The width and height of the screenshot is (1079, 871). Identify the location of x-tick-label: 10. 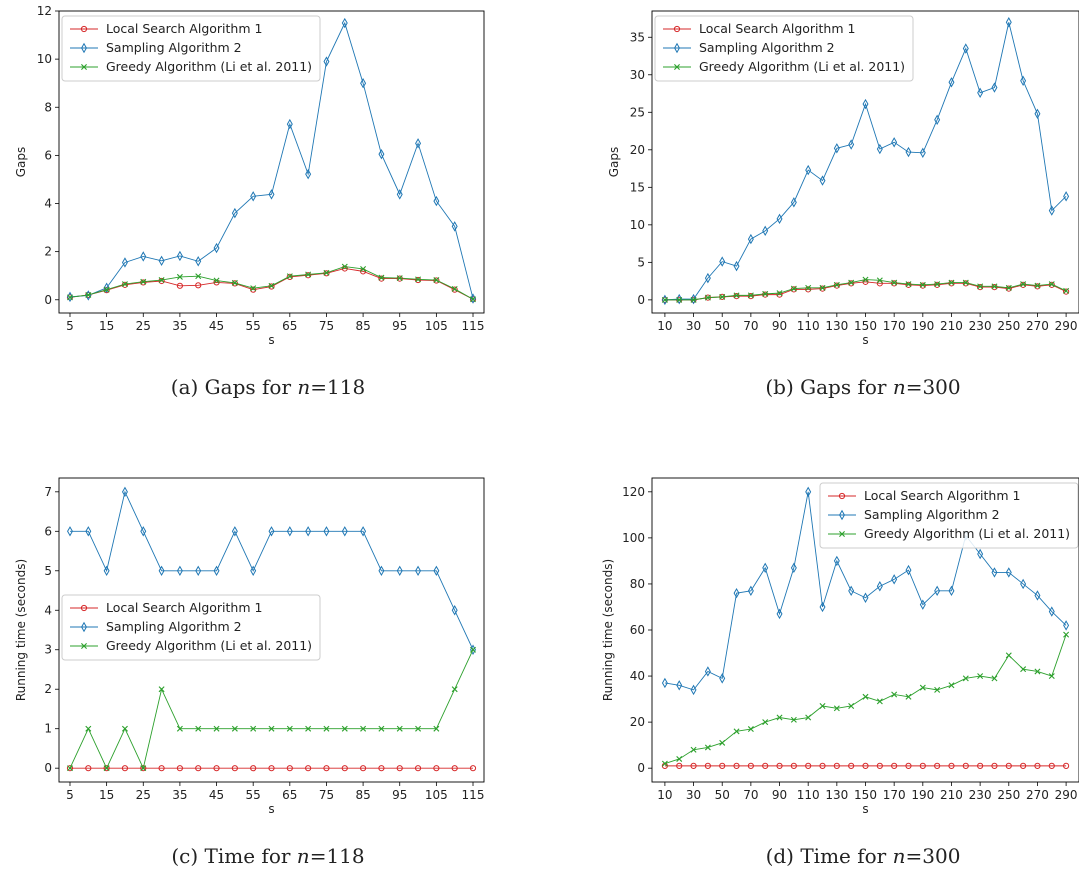
(664, 795).